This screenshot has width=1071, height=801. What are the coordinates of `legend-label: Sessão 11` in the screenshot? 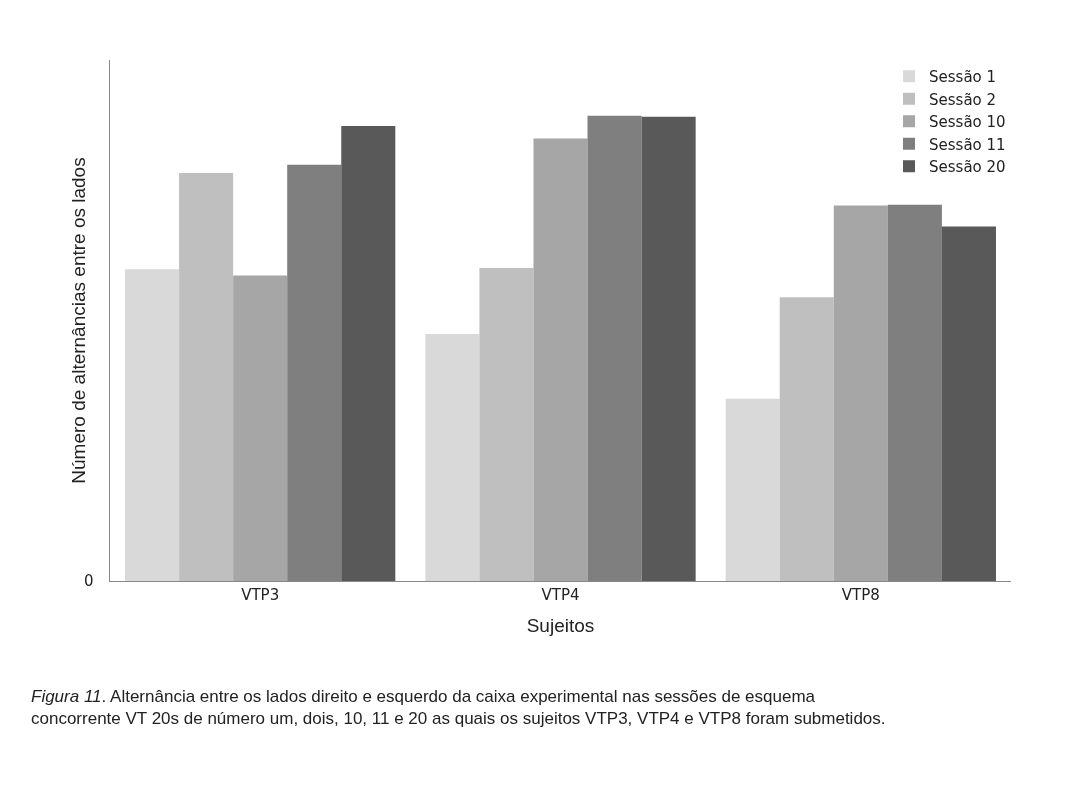 It's located at (967, 144).